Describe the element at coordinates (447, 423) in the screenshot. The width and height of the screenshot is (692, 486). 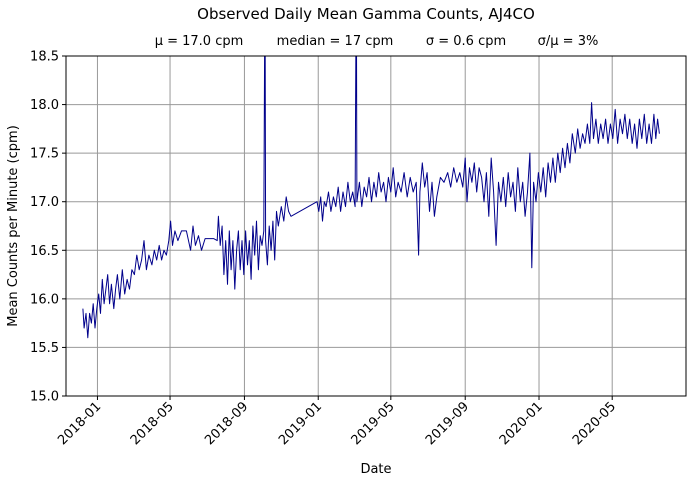
I see `x-tick-label: 2019-09` at that location.